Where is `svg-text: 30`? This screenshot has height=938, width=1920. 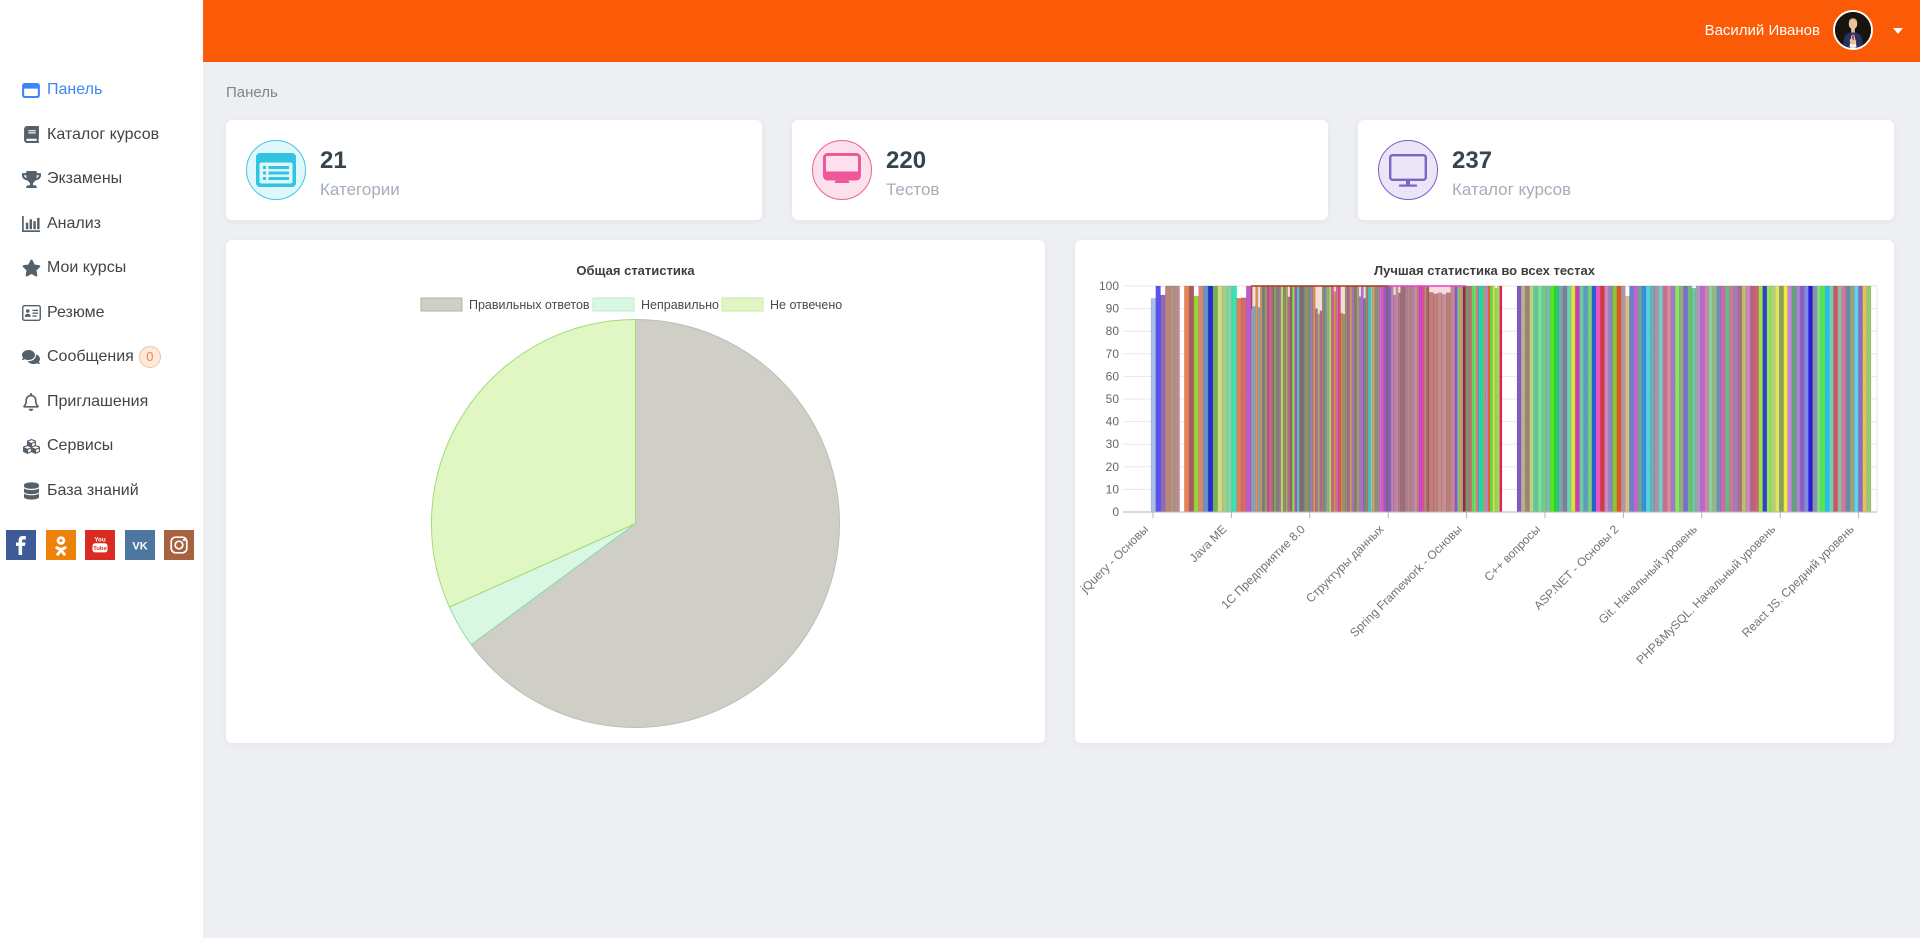
svg-text: 30 is located at coordinates (1113, 444).